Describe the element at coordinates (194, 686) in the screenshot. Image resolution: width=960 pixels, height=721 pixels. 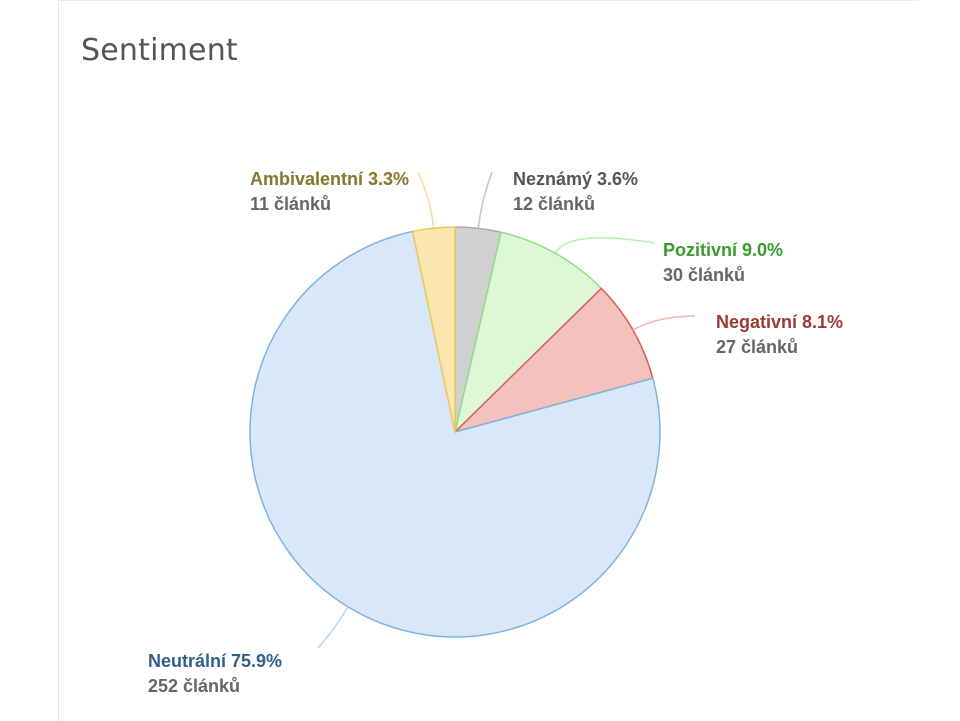
I see `slice-count-neutrální: 252 článků` at that location.